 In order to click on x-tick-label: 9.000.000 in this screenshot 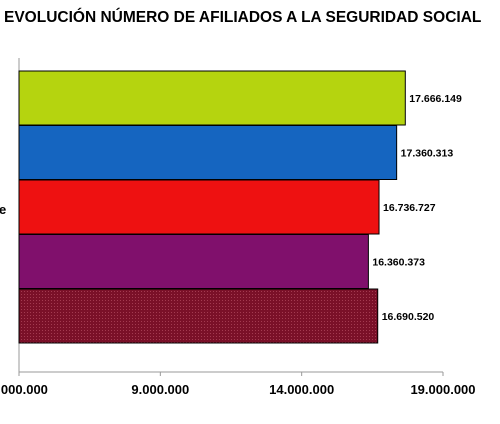, I will do `click(160, 389)`.